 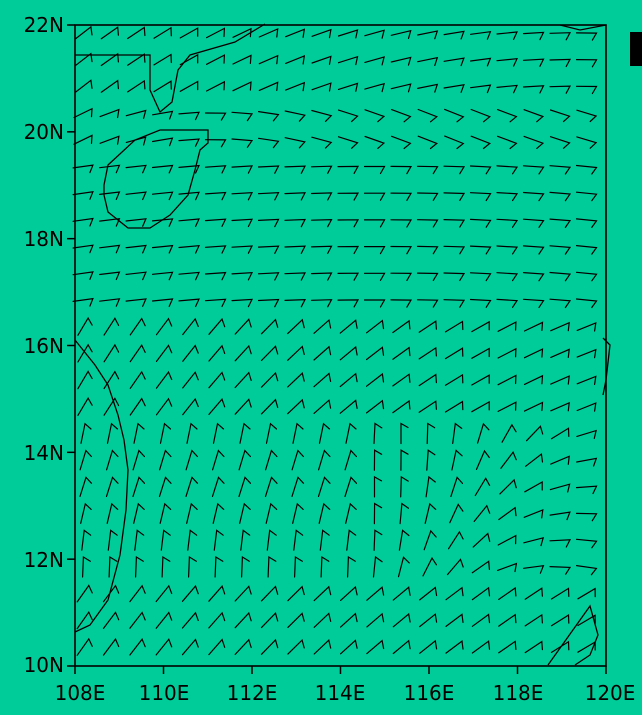 I want to click on y-axis-labels: 22N 20N 18N 16N 14N 12N 10N, so click(x=44, y=345).